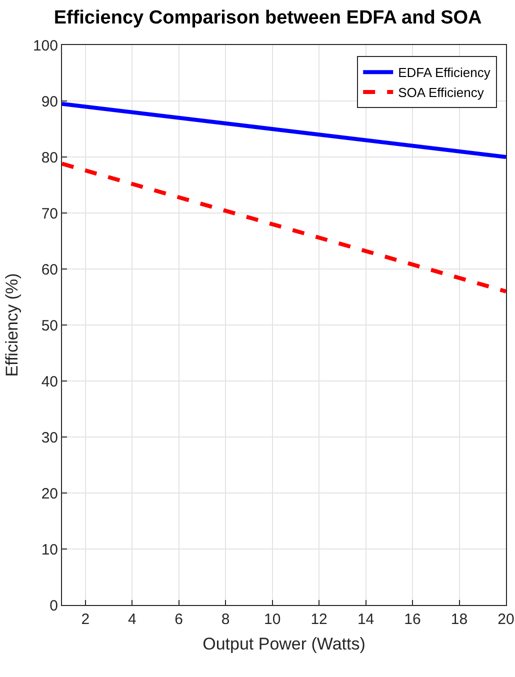 The width and height of the screenshot is (515, 677). What do you see at coordinates (179, 619) in the screenshot?
I see `x-tick-label: 6` at bounding box center [179, 619].